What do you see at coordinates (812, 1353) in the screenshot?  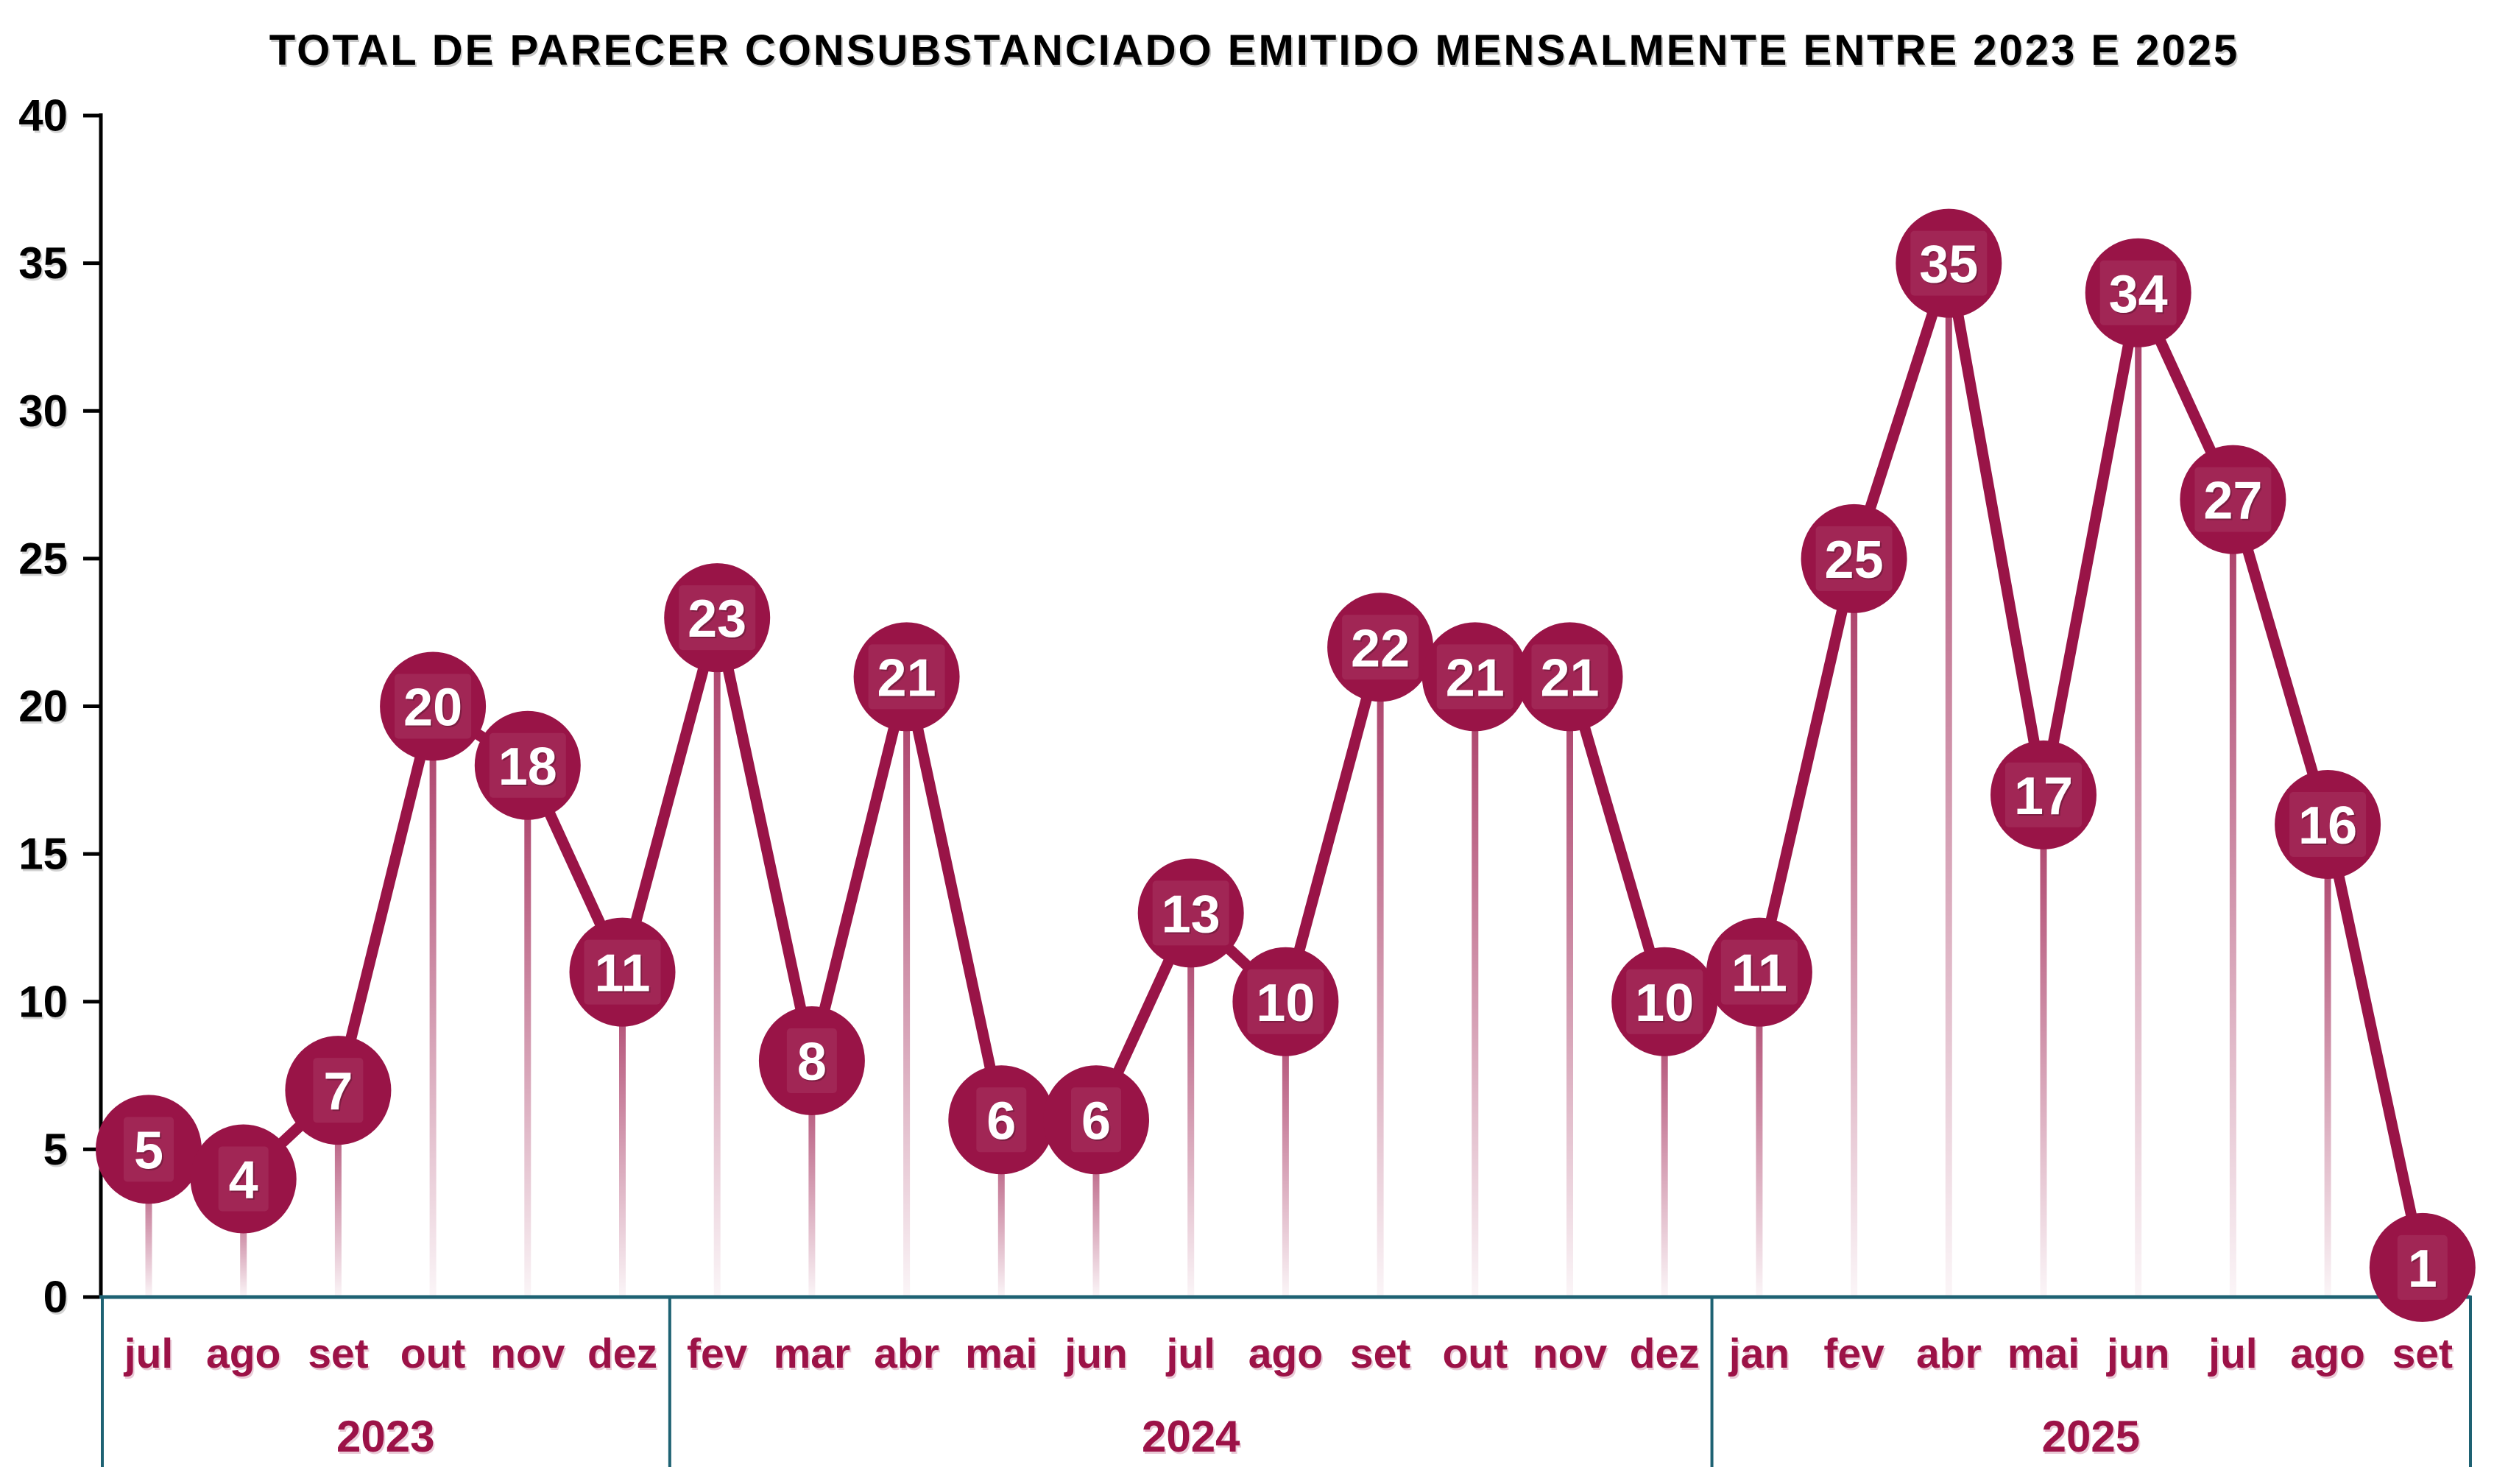 I see `x-month-label: mar` at bounding box center [812, 1353].